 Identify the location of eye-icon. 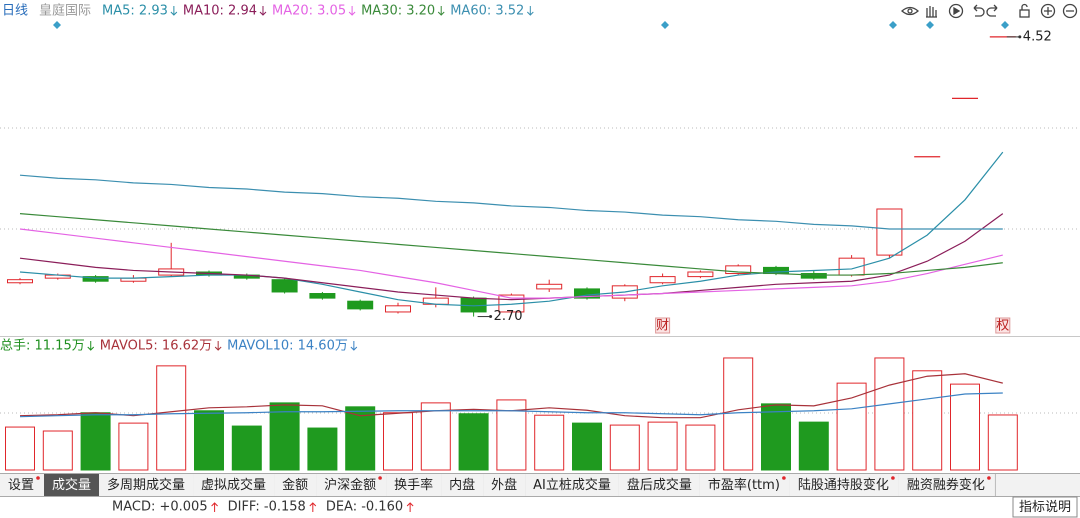
(910, 11).